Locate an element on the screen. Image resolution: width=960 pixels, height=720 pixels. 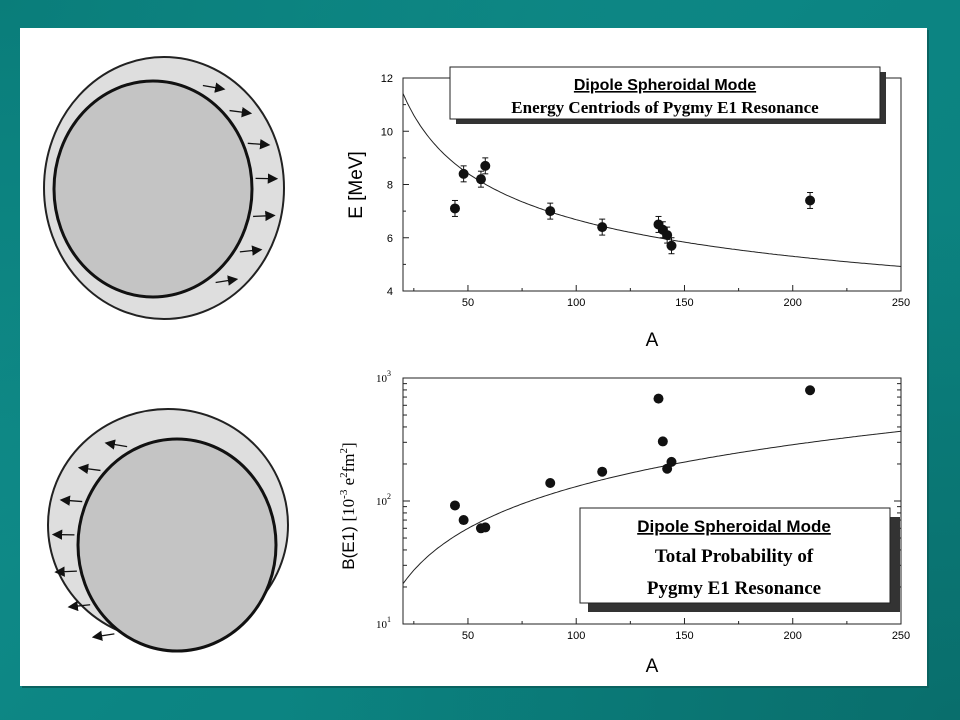
x-axis-label-bottom: A is located at coordinates (652, 666).